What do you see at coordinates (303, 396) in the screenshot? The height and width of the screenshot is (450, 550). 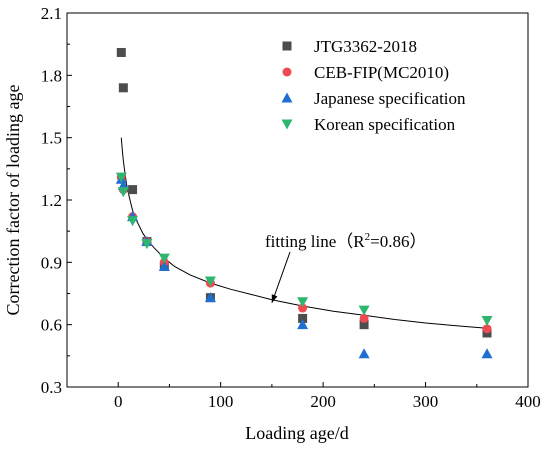 I see `x-axis: 0 100 200 300 400` at bounding box center [303, 396].